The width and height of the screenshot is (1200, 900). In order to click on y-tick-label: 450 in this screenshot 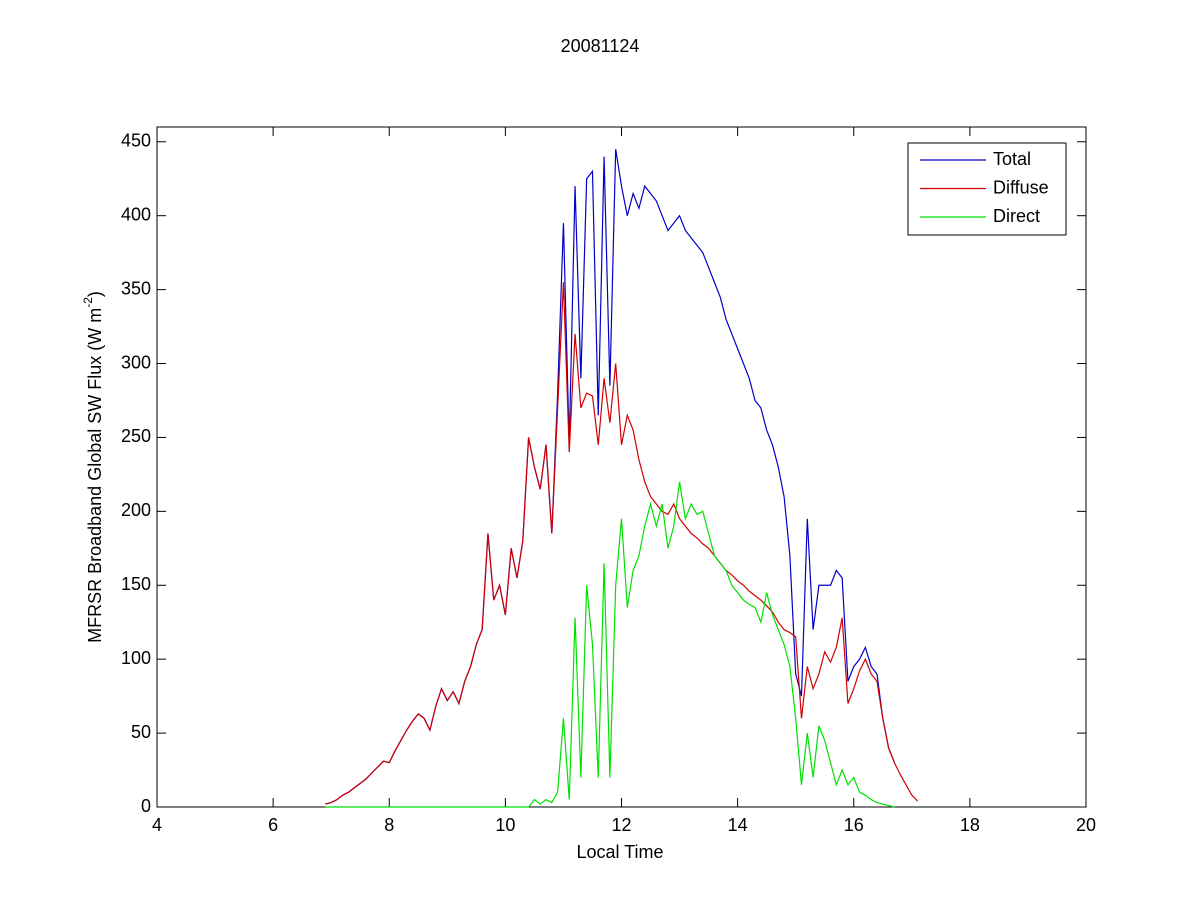, I will do `click(136, 141)`.